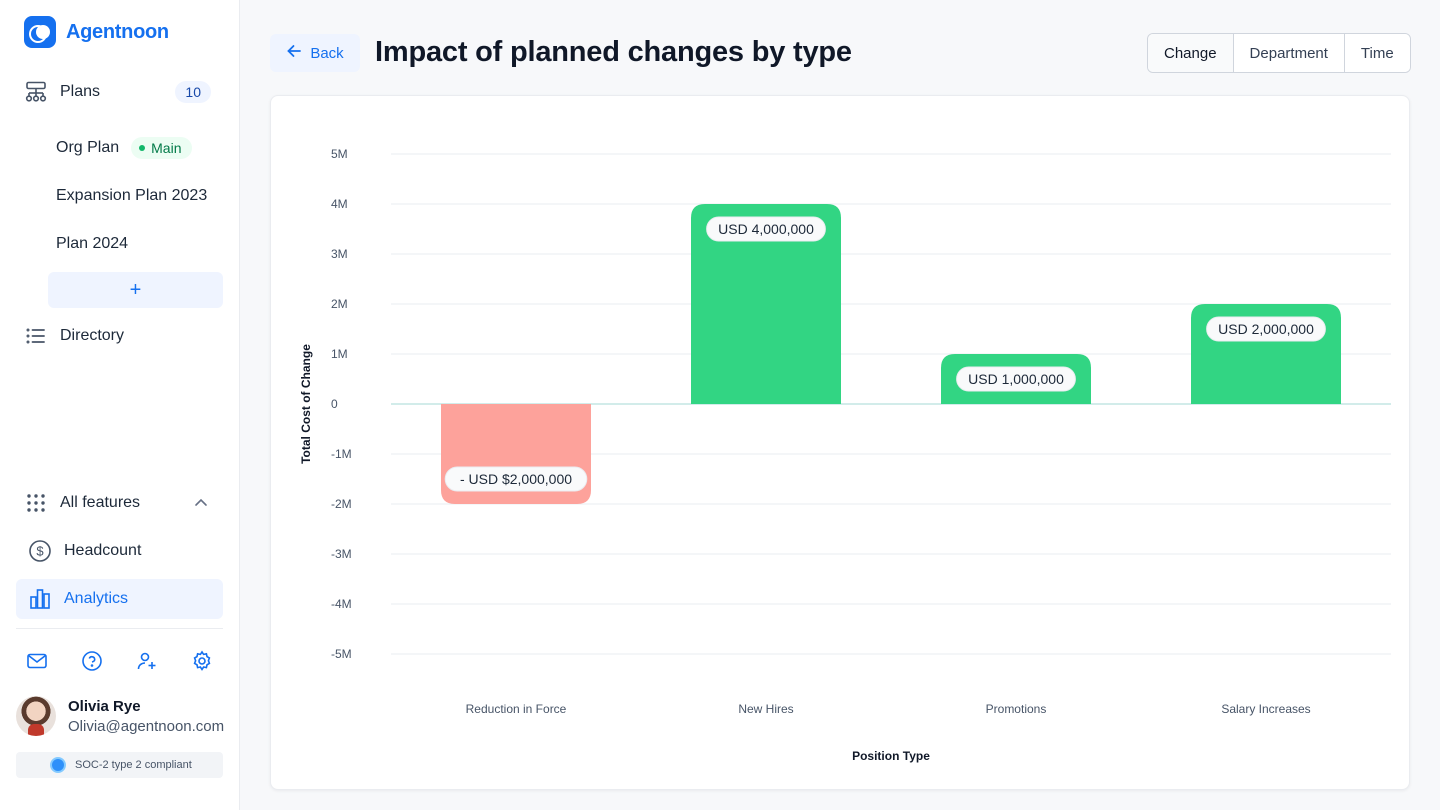 This screenshot has height=810, width=1440. I want to click on y-tick-label: -4M, so click(341, 604).